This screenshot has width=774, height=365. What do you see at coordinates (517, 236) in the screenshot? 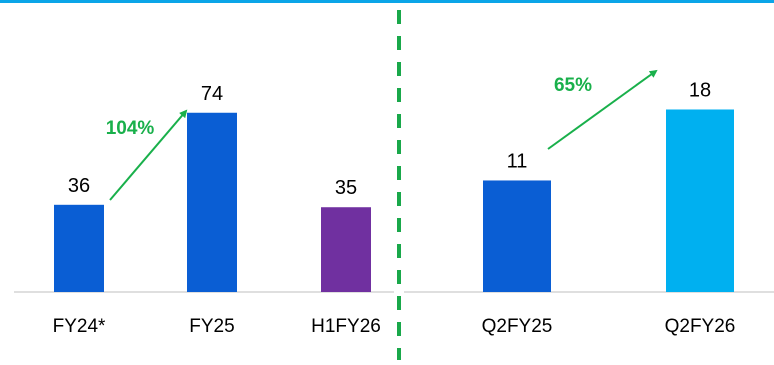
I see `bar-q2fy25` at bounding box center [517, 236].